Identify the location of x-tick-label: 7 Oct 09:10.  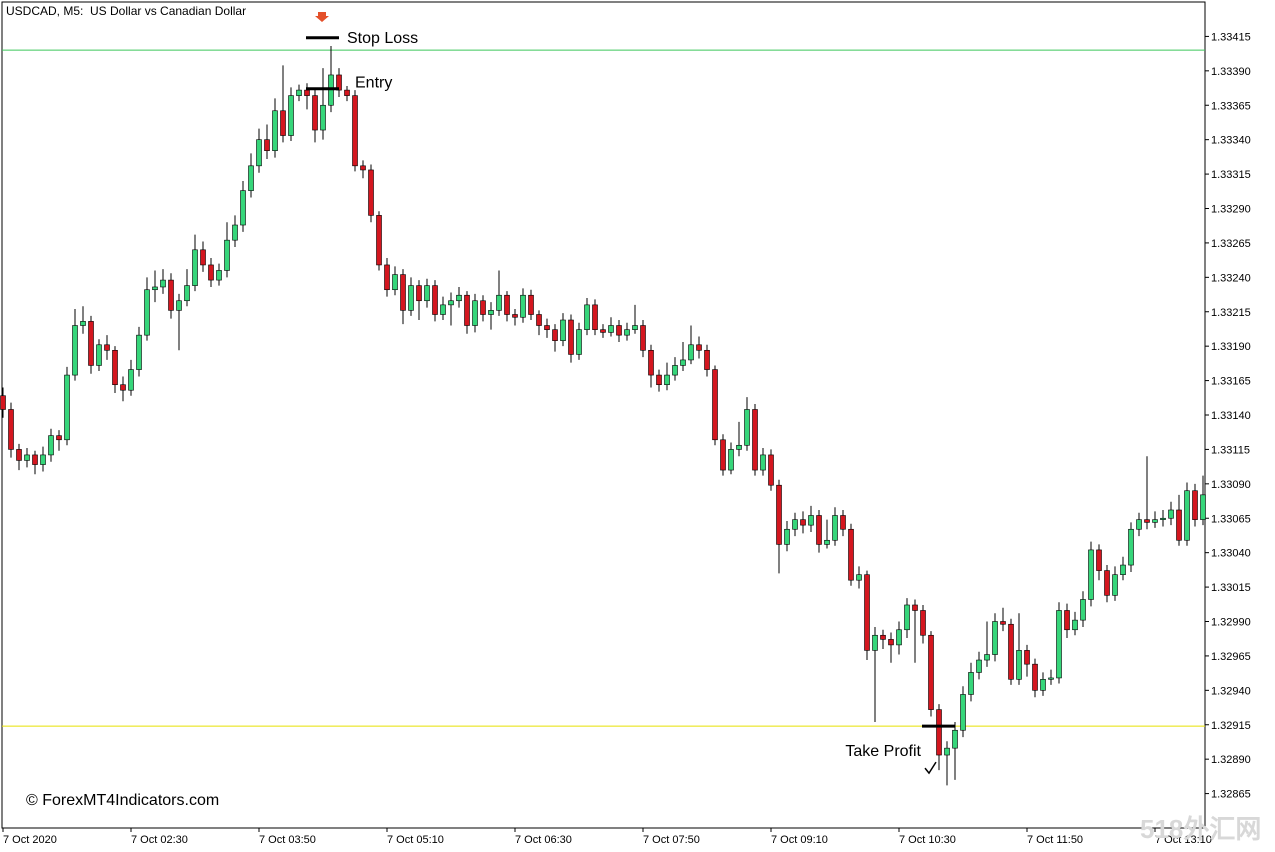
(799, 840).